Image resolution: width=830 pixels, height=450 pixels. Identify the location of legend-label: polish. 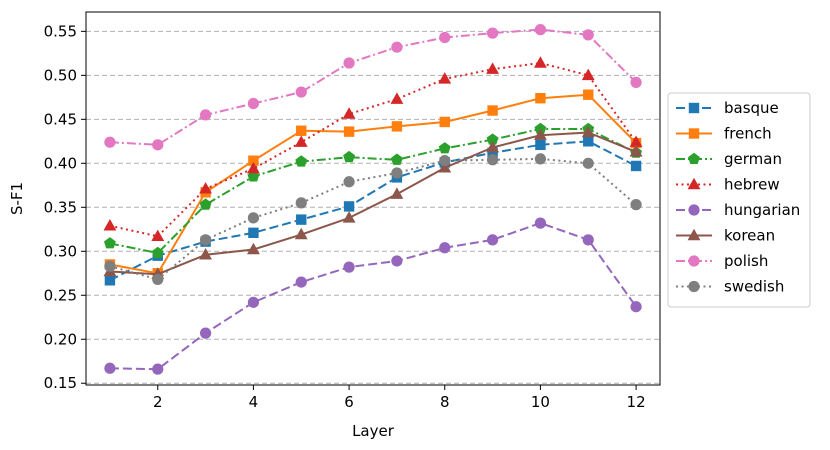
(746, 261).